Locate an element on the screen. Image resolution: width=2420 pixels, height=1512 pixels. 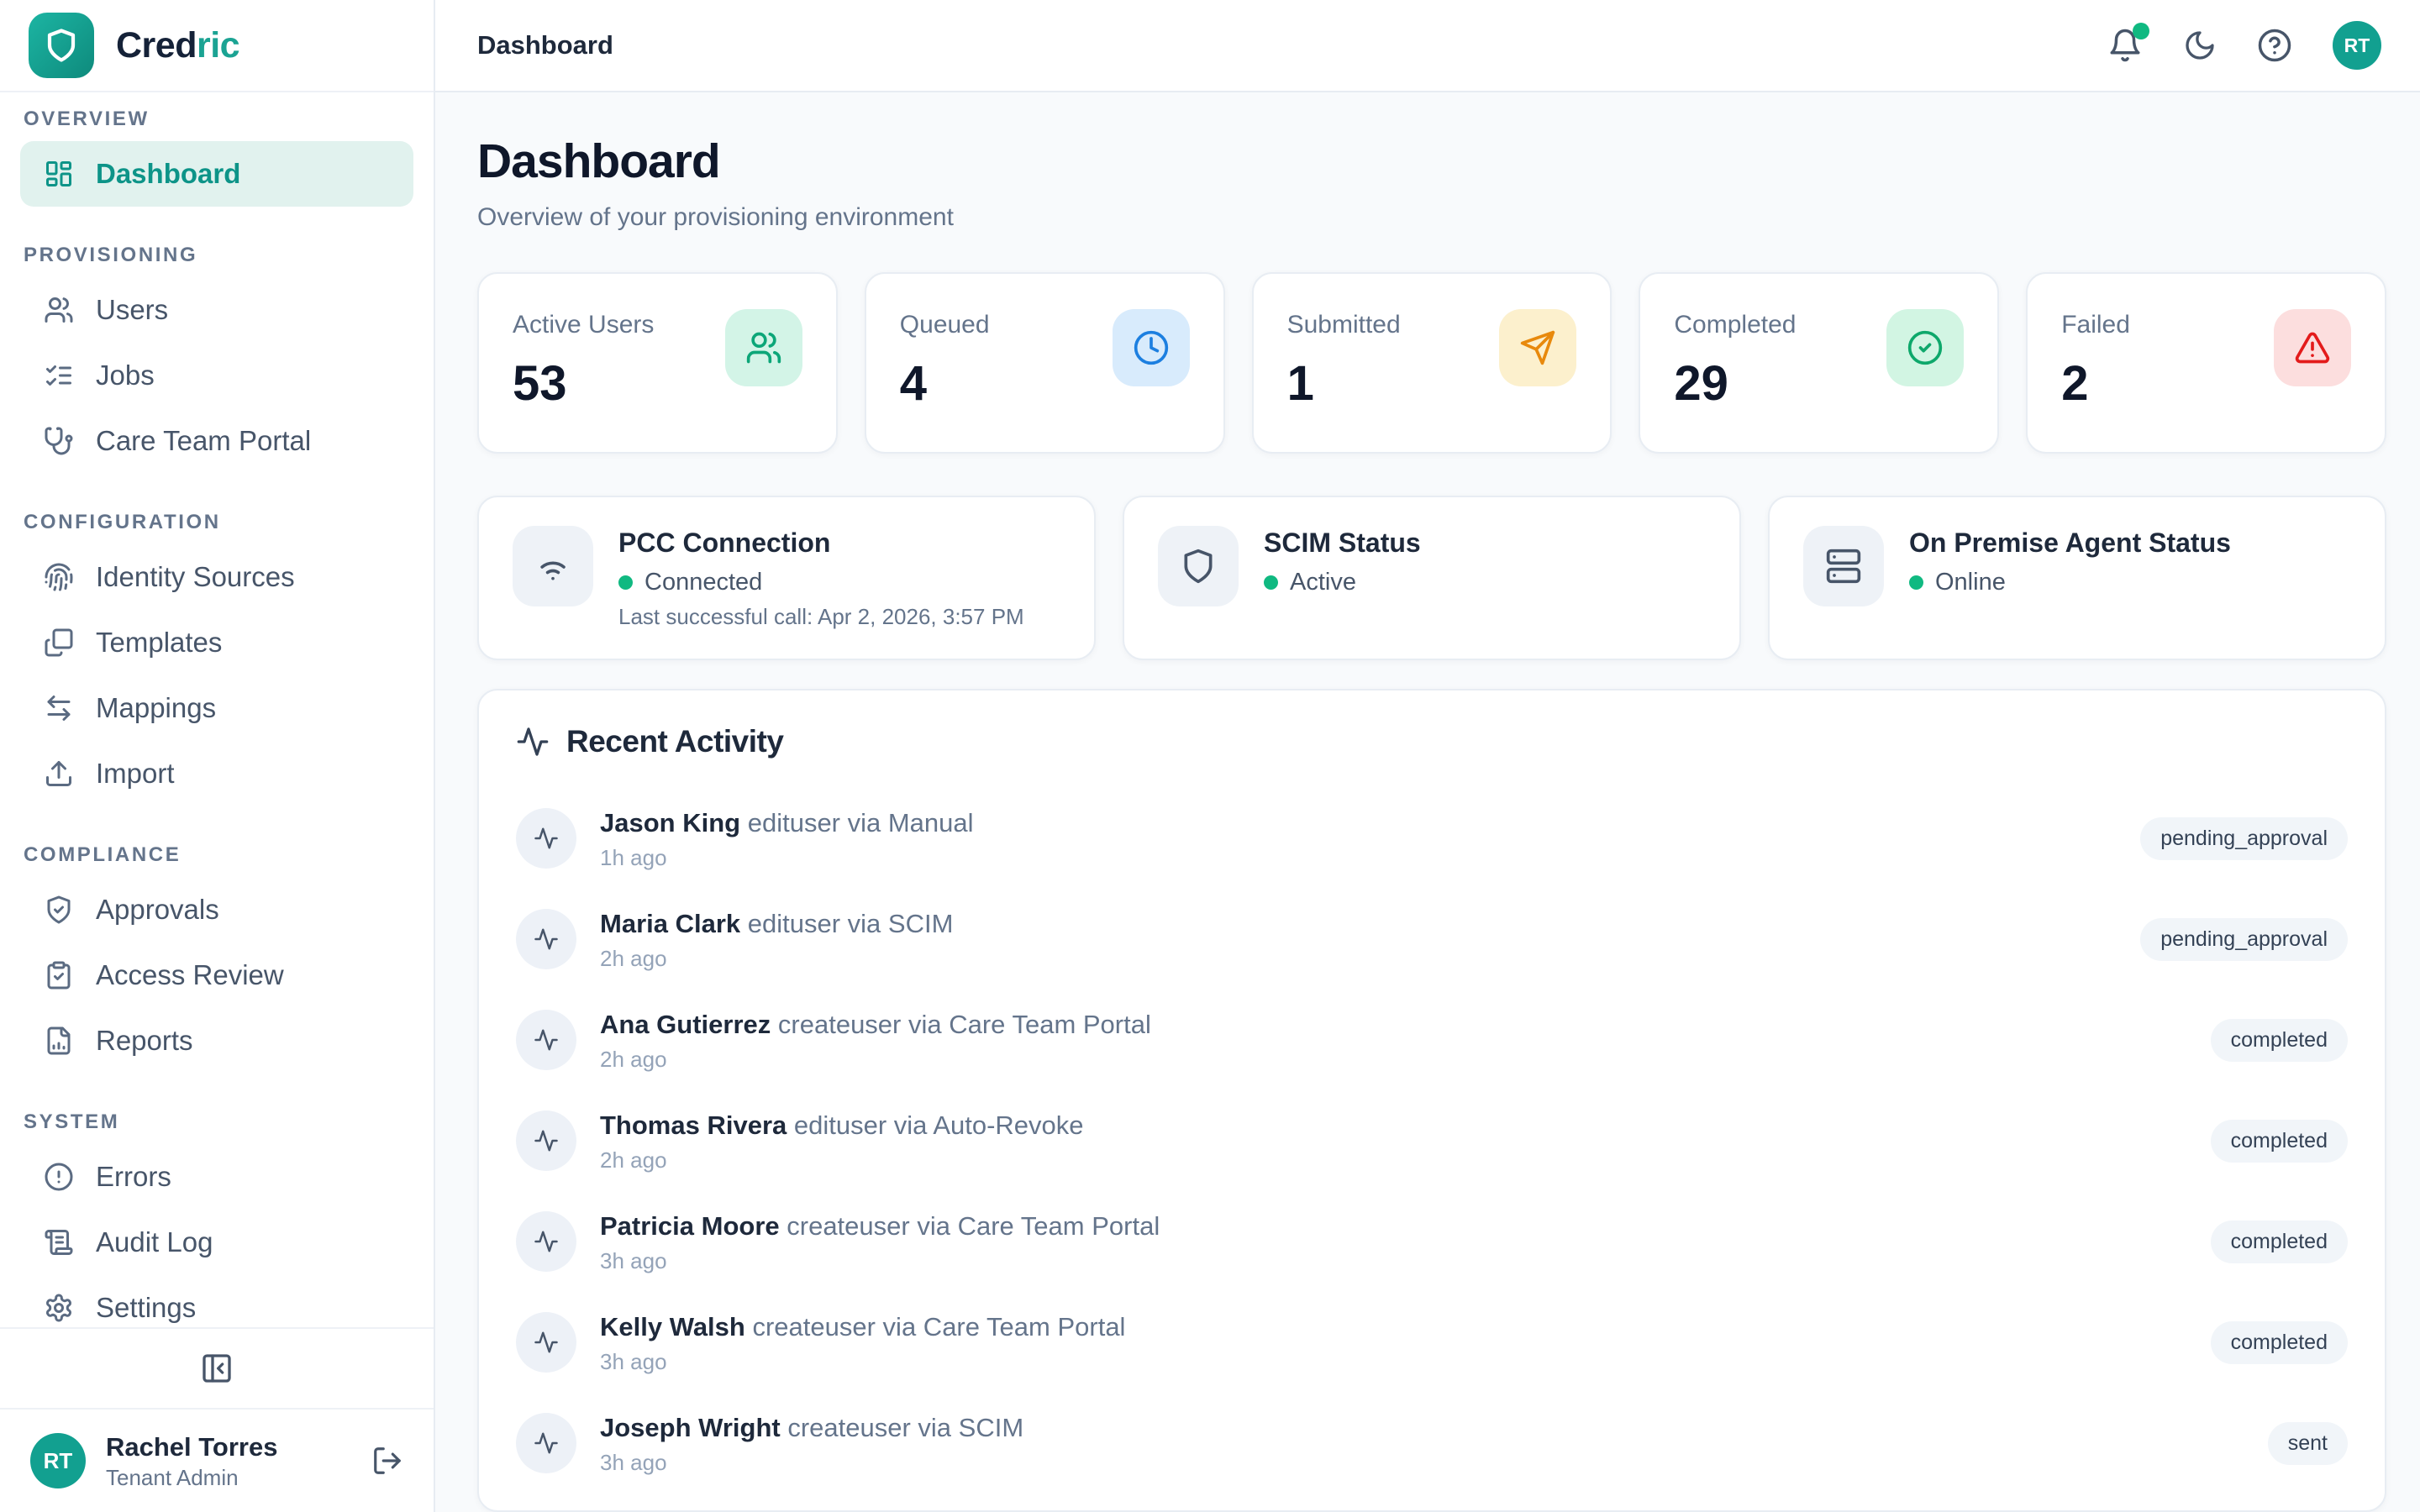
sidebar-item-label: Templates is located at coordinates (159, 642).